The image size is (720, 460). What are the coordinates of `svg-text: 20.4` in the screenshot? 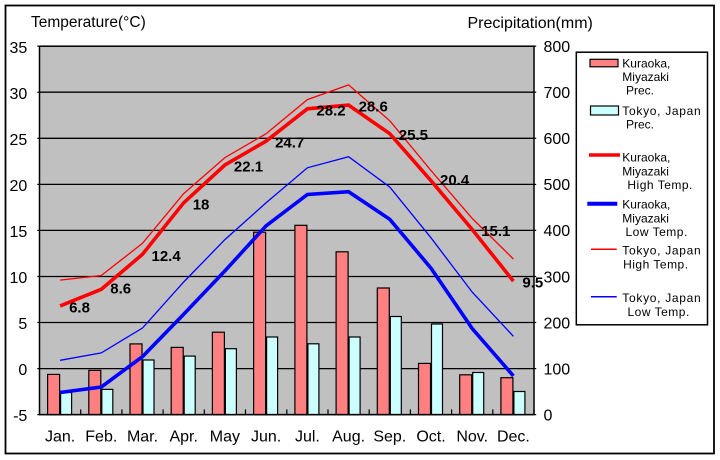 It's located at (455, 180).